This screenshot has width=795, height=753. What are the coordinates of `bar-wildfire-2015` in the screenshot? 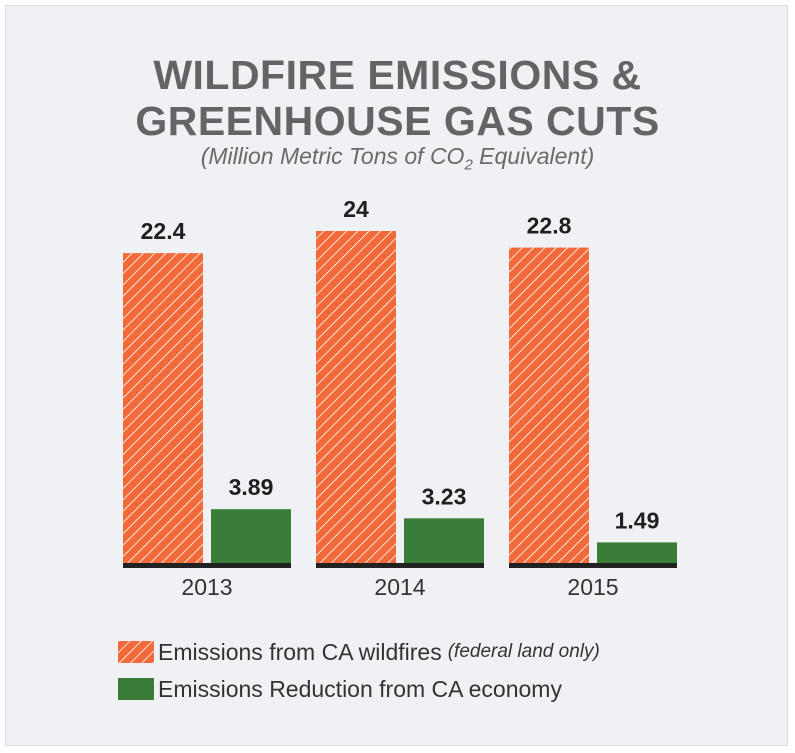 It's located at (549, 405).